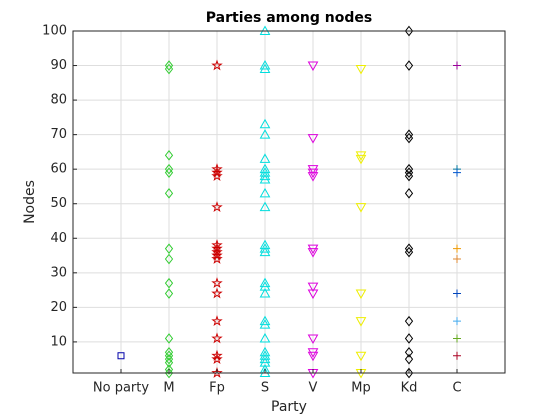 Image resolution: width=560 pixels, height=420 pixels. What do you see at coordinates (30, 202) in the screenshot?
I see `y-axis-label: Nodes` at bounding box center [30, 202].